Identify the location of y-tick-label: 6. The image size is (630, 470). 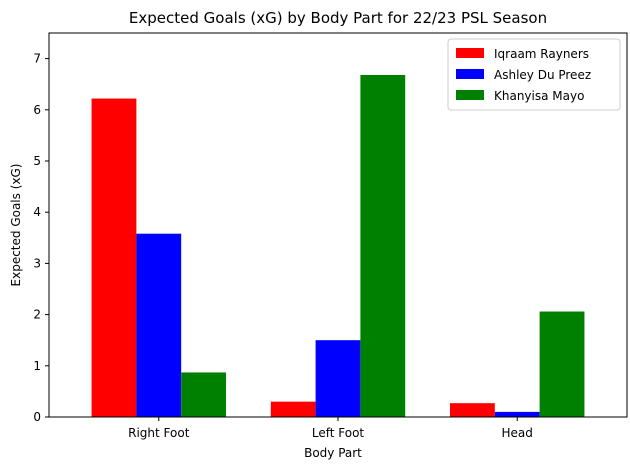
(37, 110).